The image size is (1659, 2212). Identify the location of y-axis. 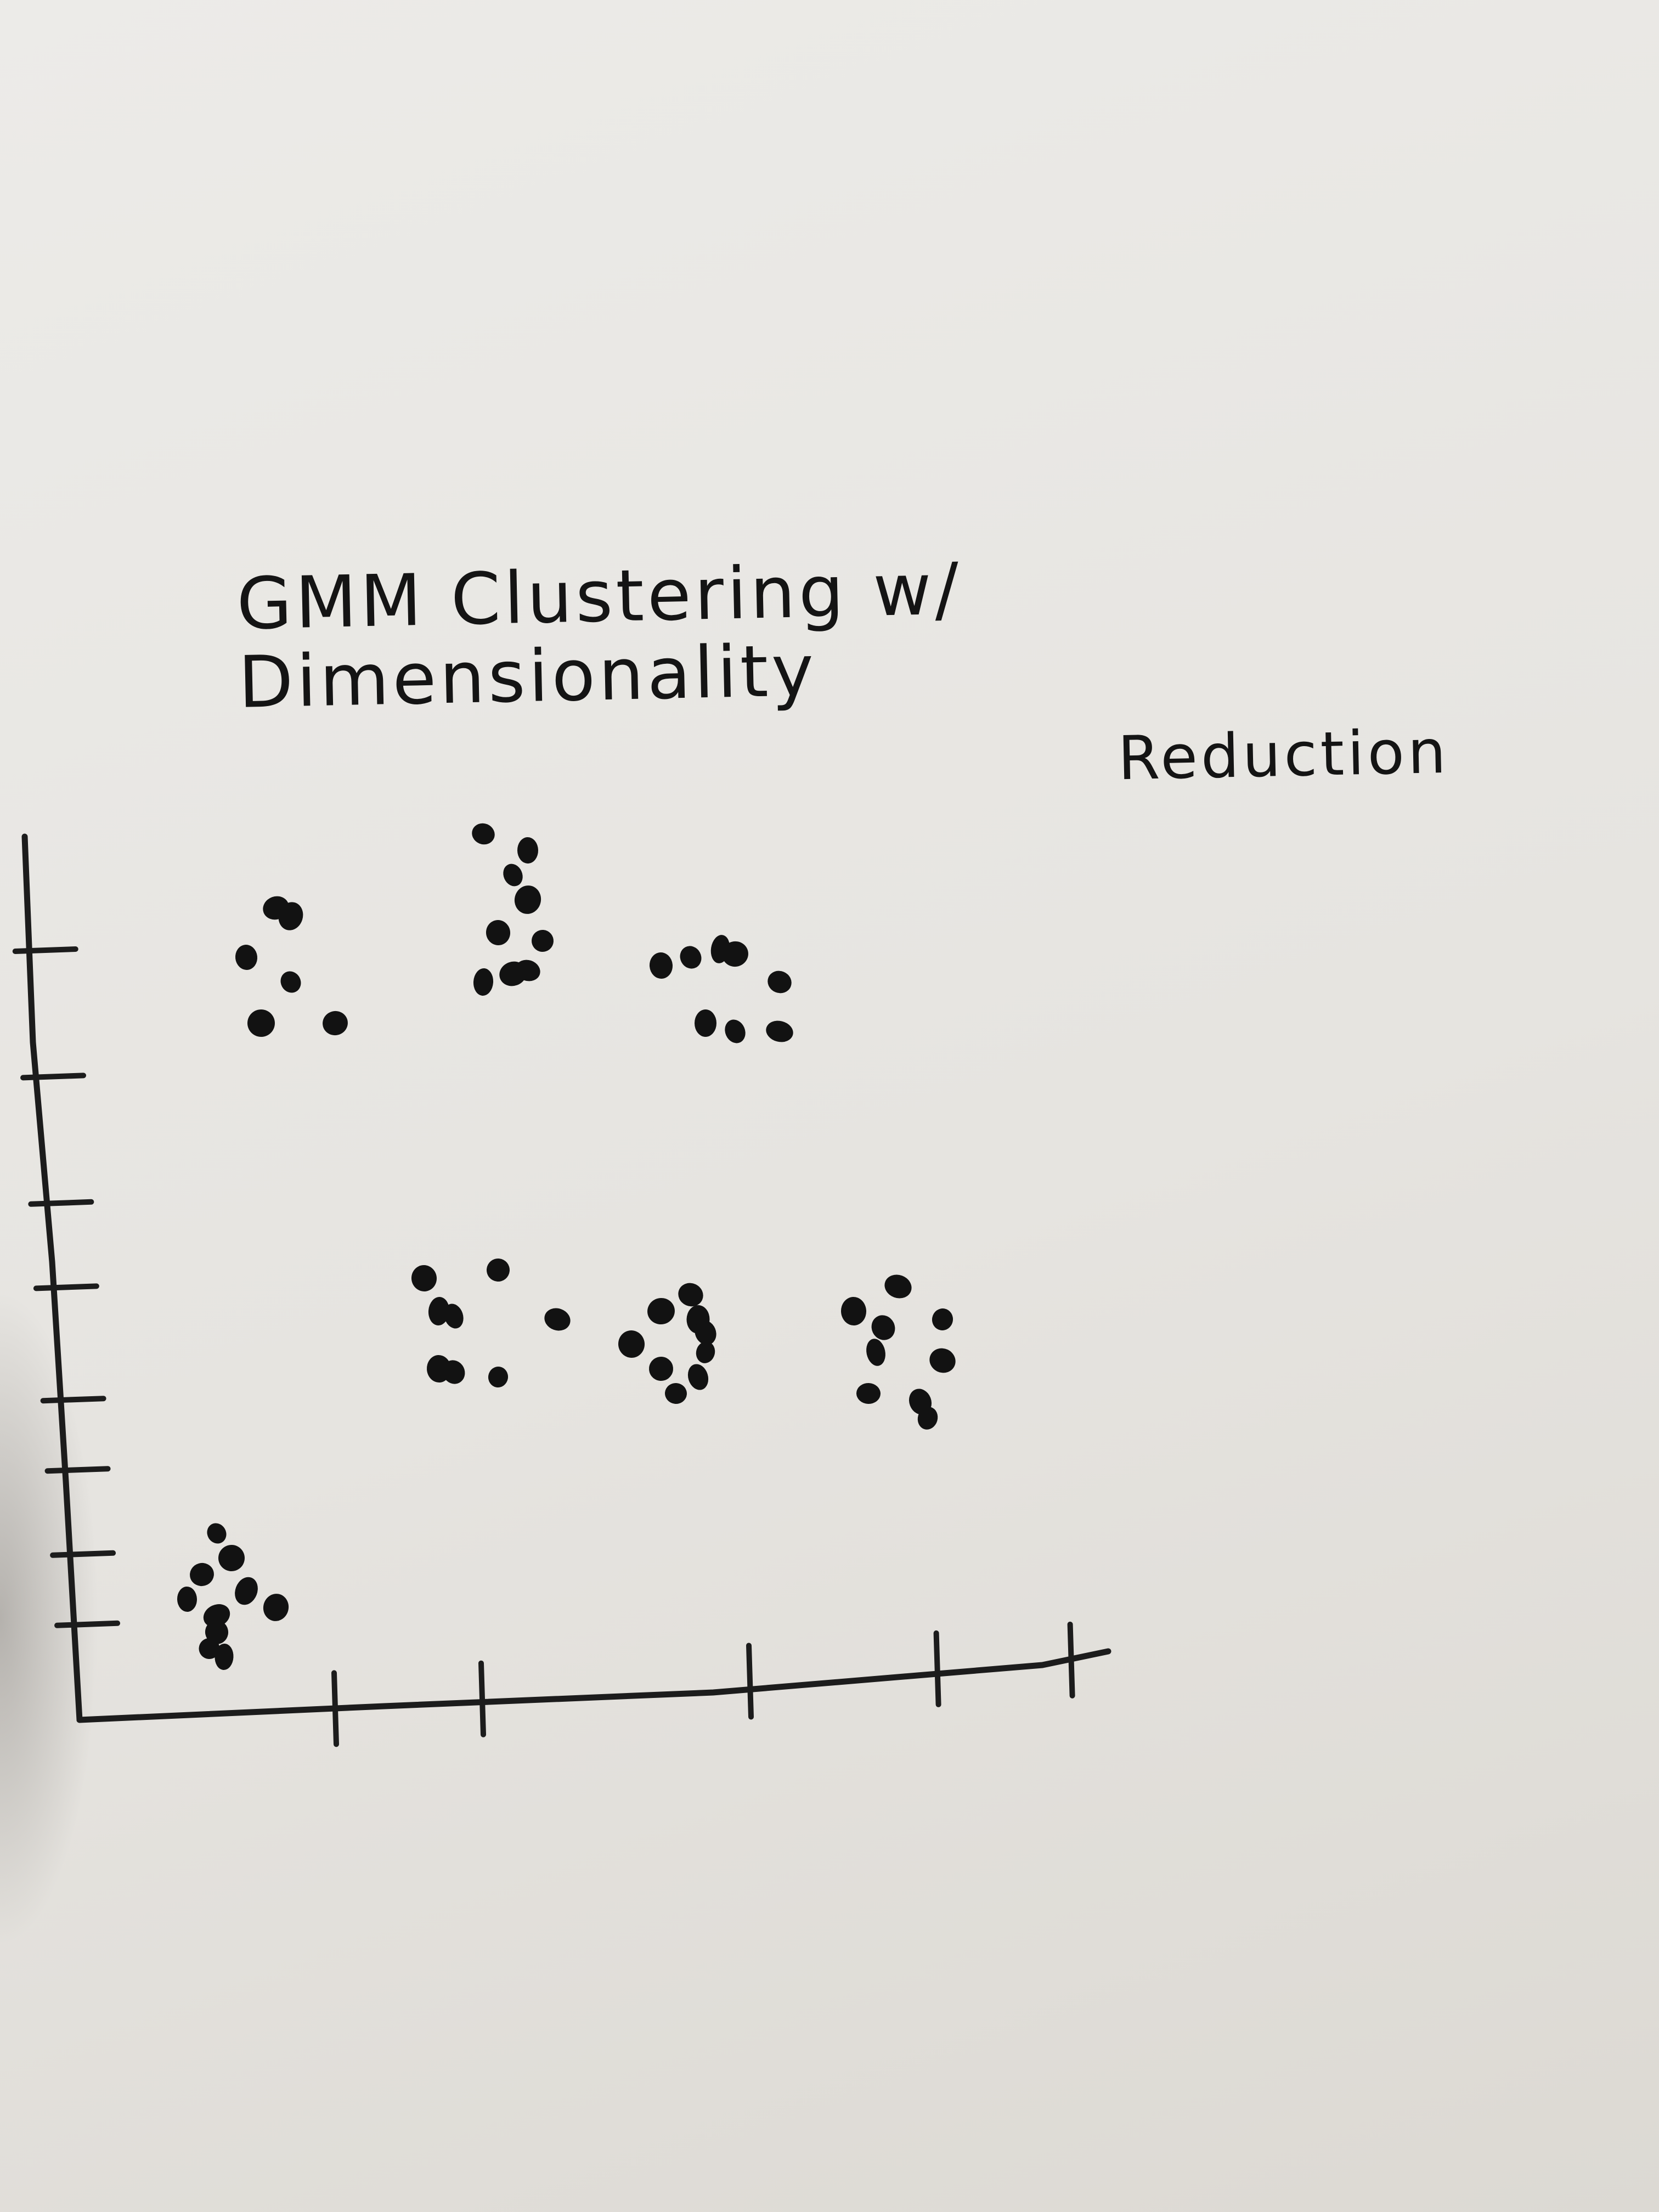
(52, 1278).